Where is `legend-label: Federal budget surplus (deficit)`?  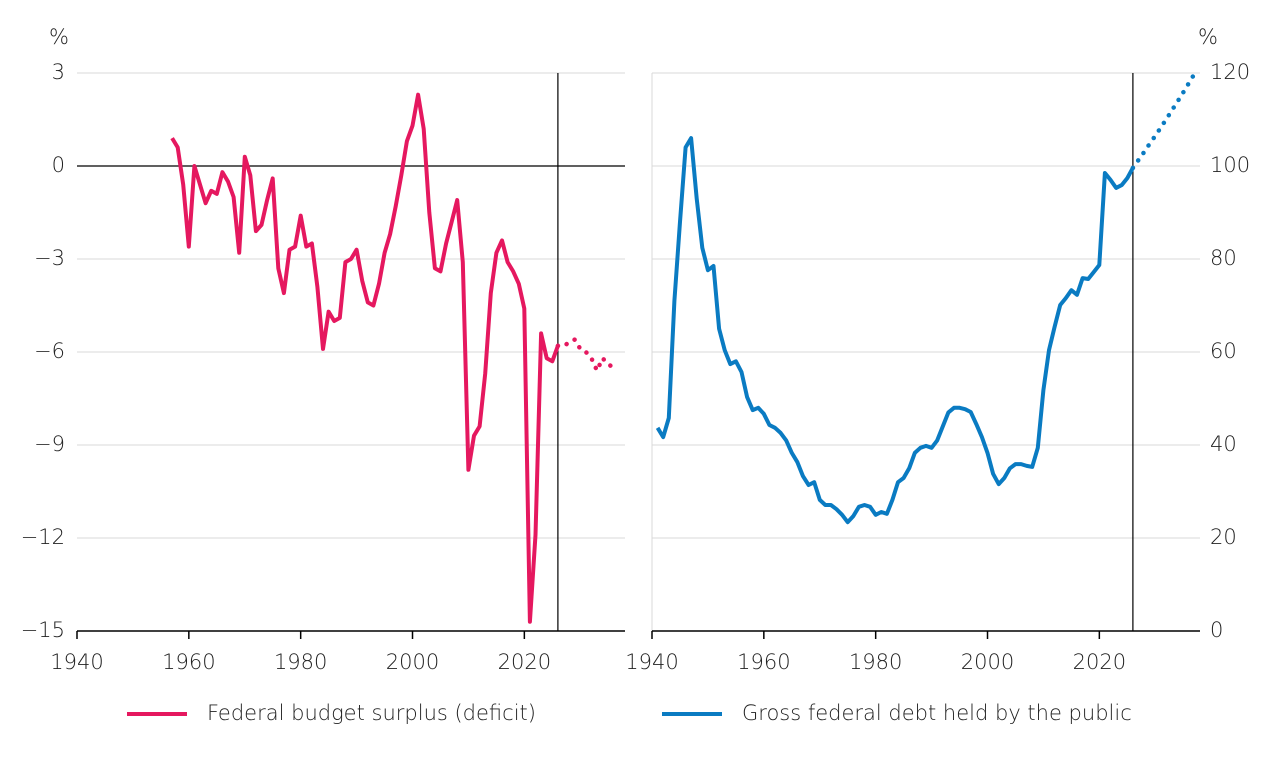 legend-label: Federal budget surplus (deficit) is located at coordinates (371, 713).